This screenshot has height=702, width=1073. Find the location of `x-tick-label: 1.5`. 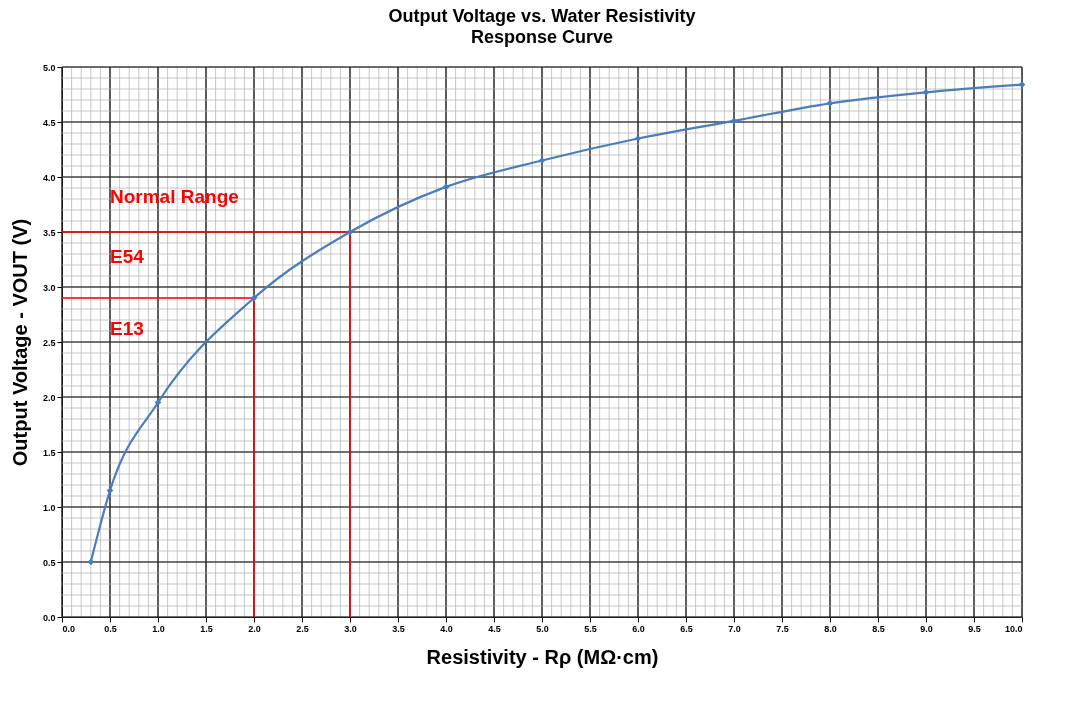

x-tick-label: 1.5 is located at coordinates (206, 628).